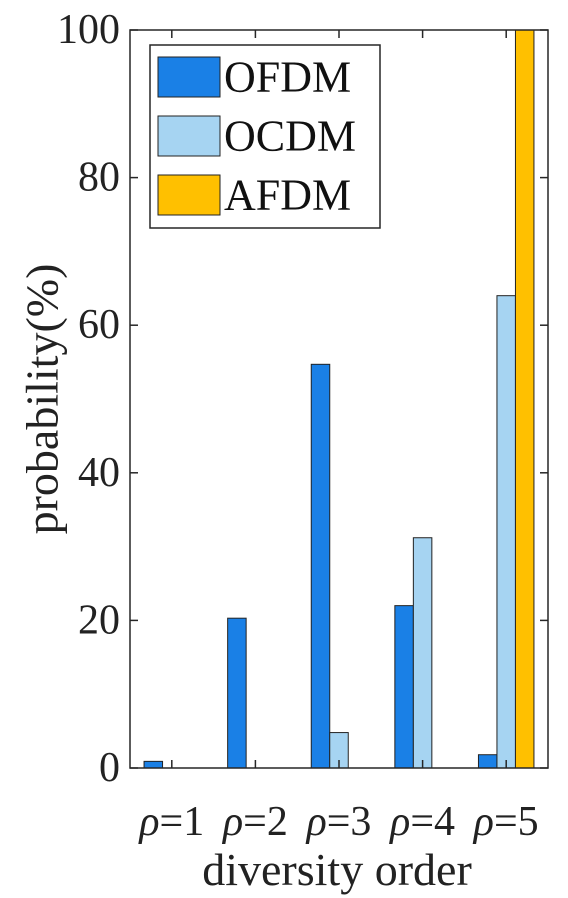 Image resolution: width=568 pixels, height=898 pixels. What do you see at coordinates (99, 178) in the screenshot?
I see `y-tick-label: 80` at bounding box center [99, 178].